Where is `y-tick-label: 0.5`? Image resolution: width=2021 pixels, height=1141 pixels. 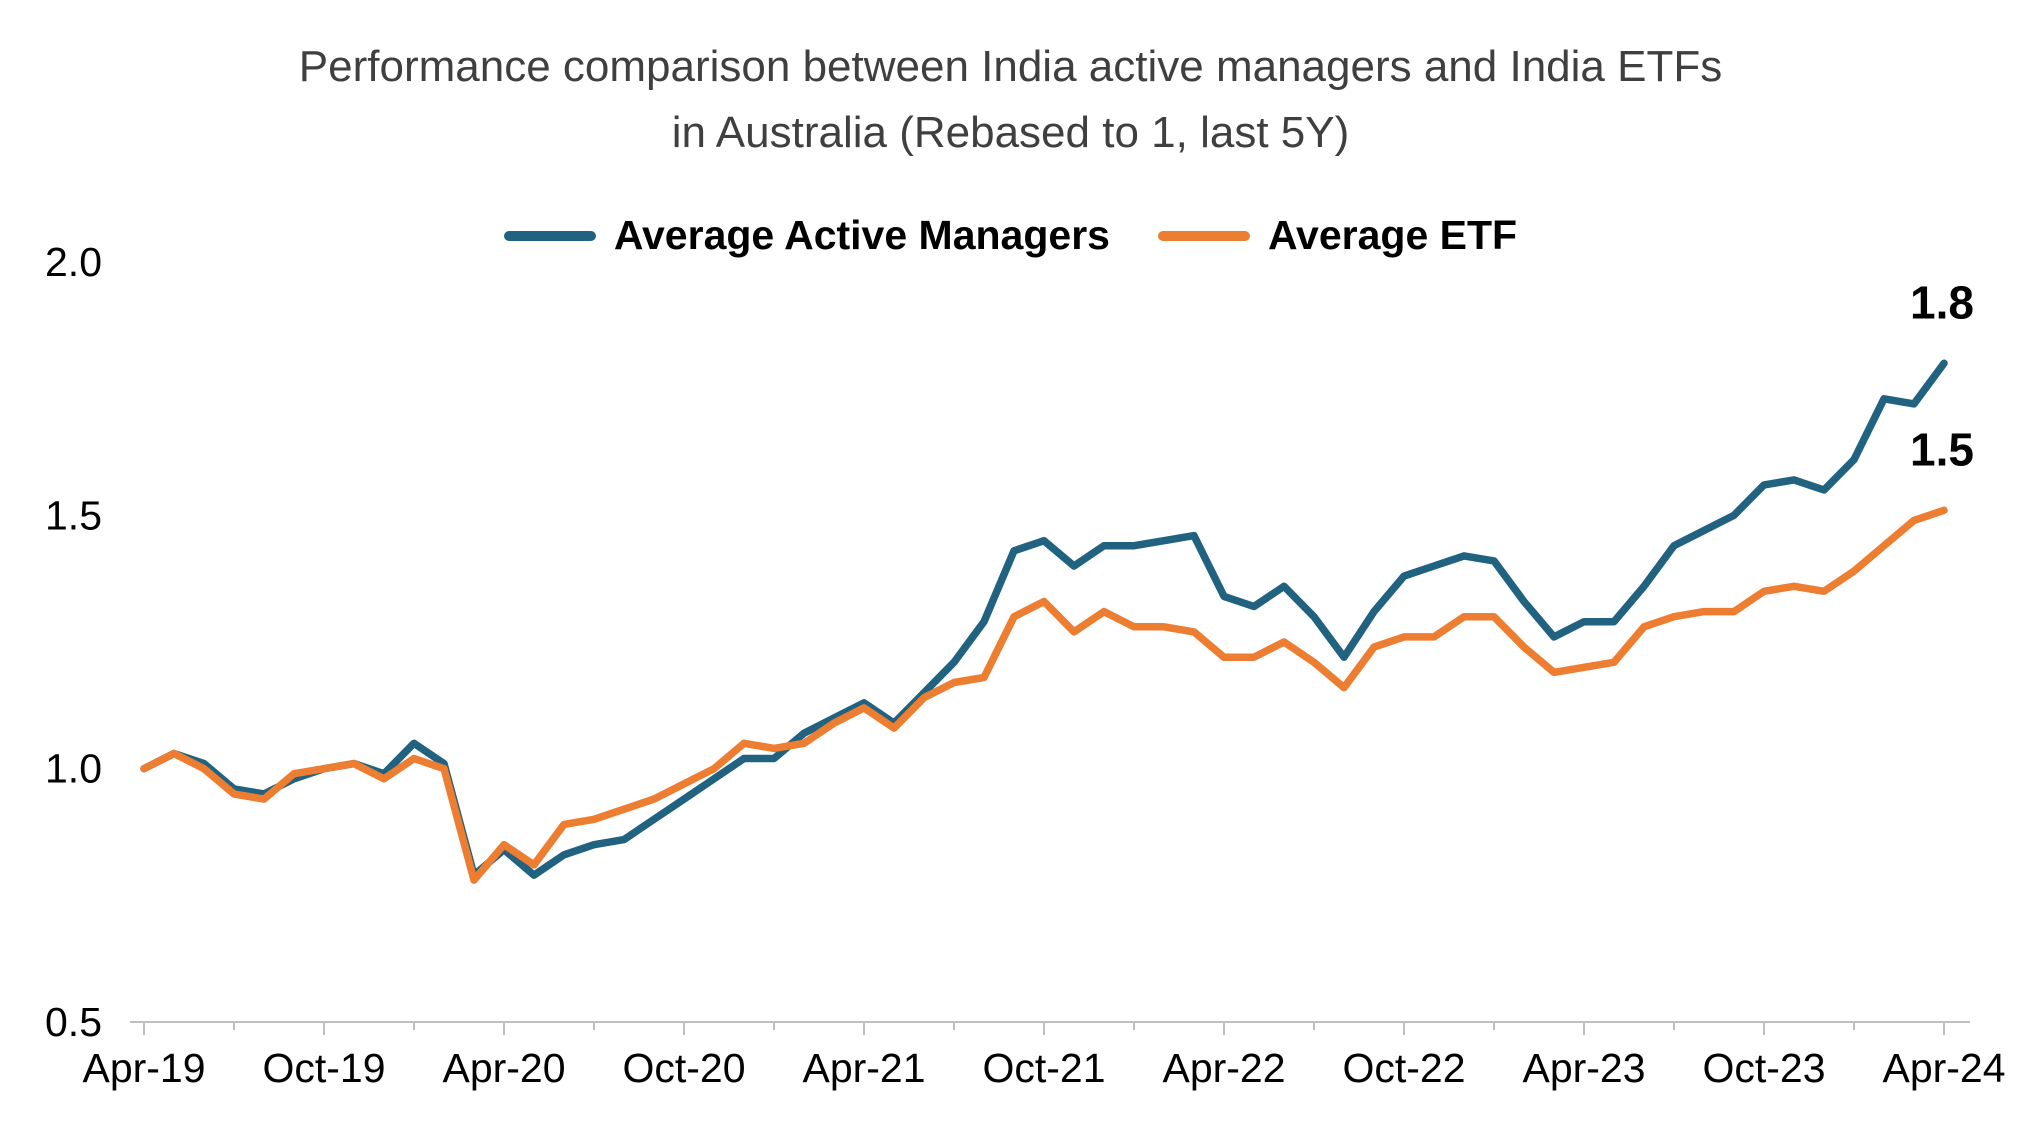
y-tick-label: 0.5 is located at coordinates (73, 1022).